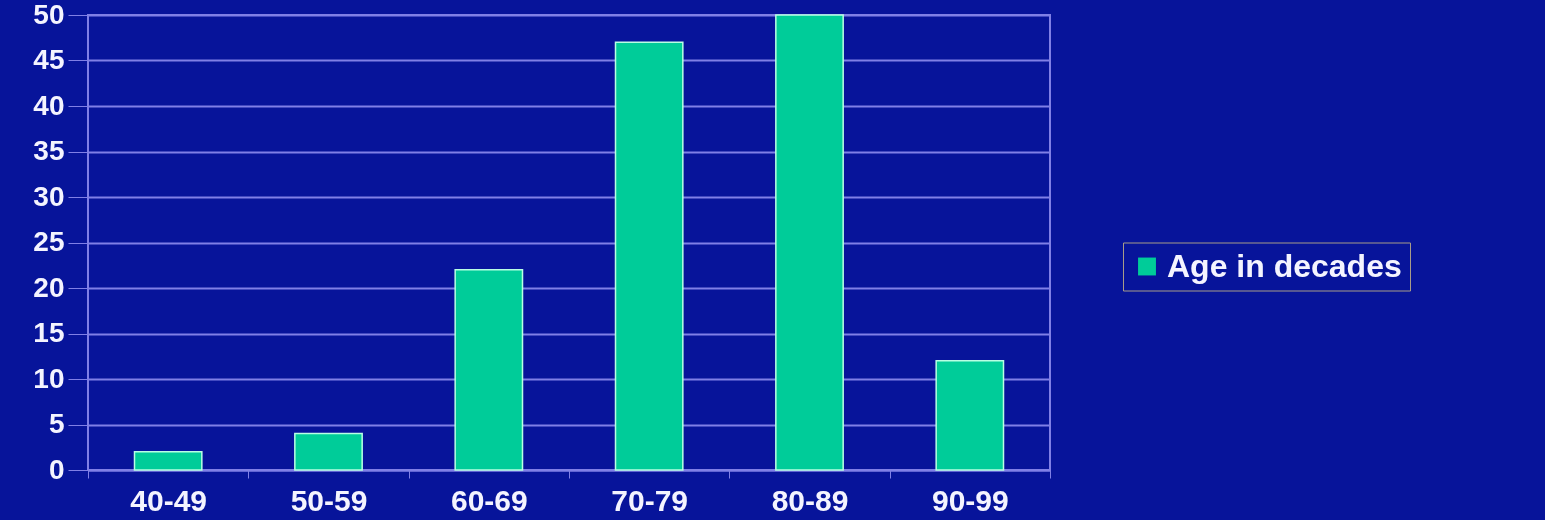 The height and width of the screenshot is (520, 1545). What do you see at coordinates (49, 287) in the screenshot?
I see `y-tick-label: 20` at bounding box center [49, 287].